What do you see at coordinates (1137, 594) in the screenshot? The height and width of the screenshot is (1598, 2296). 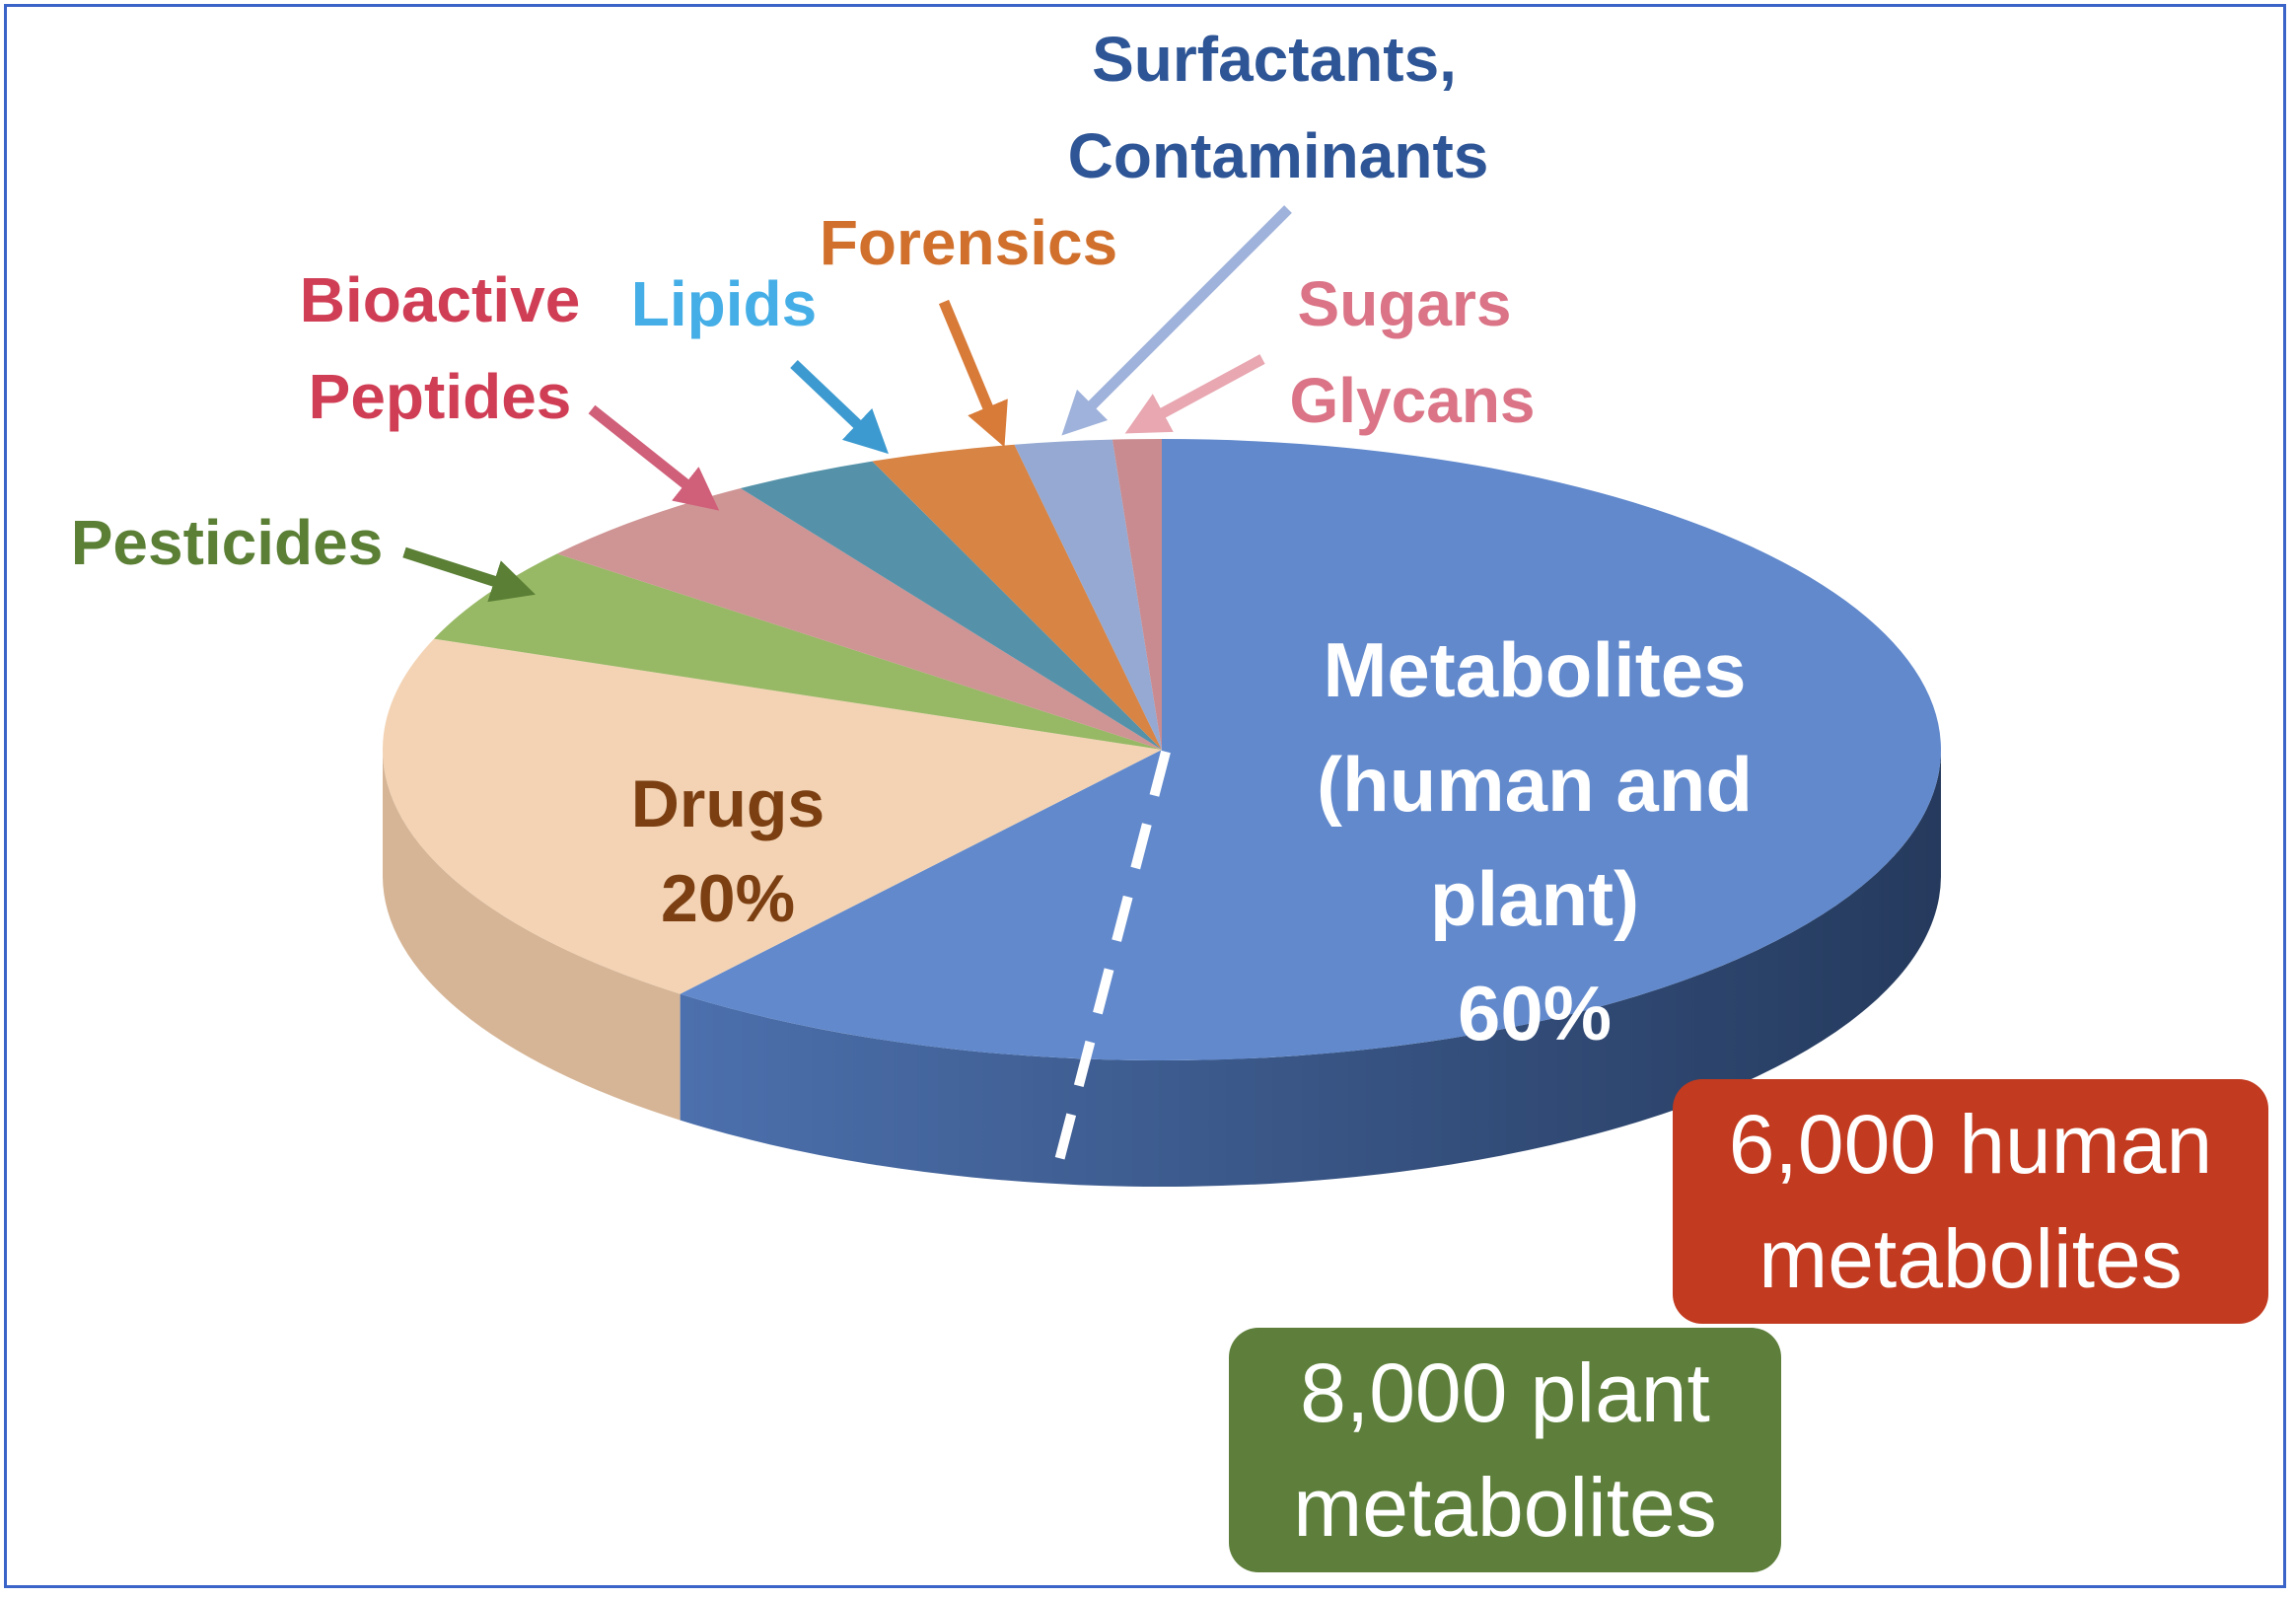 I see `slice-sugars-glycans` at bounding box center [1137, 594].